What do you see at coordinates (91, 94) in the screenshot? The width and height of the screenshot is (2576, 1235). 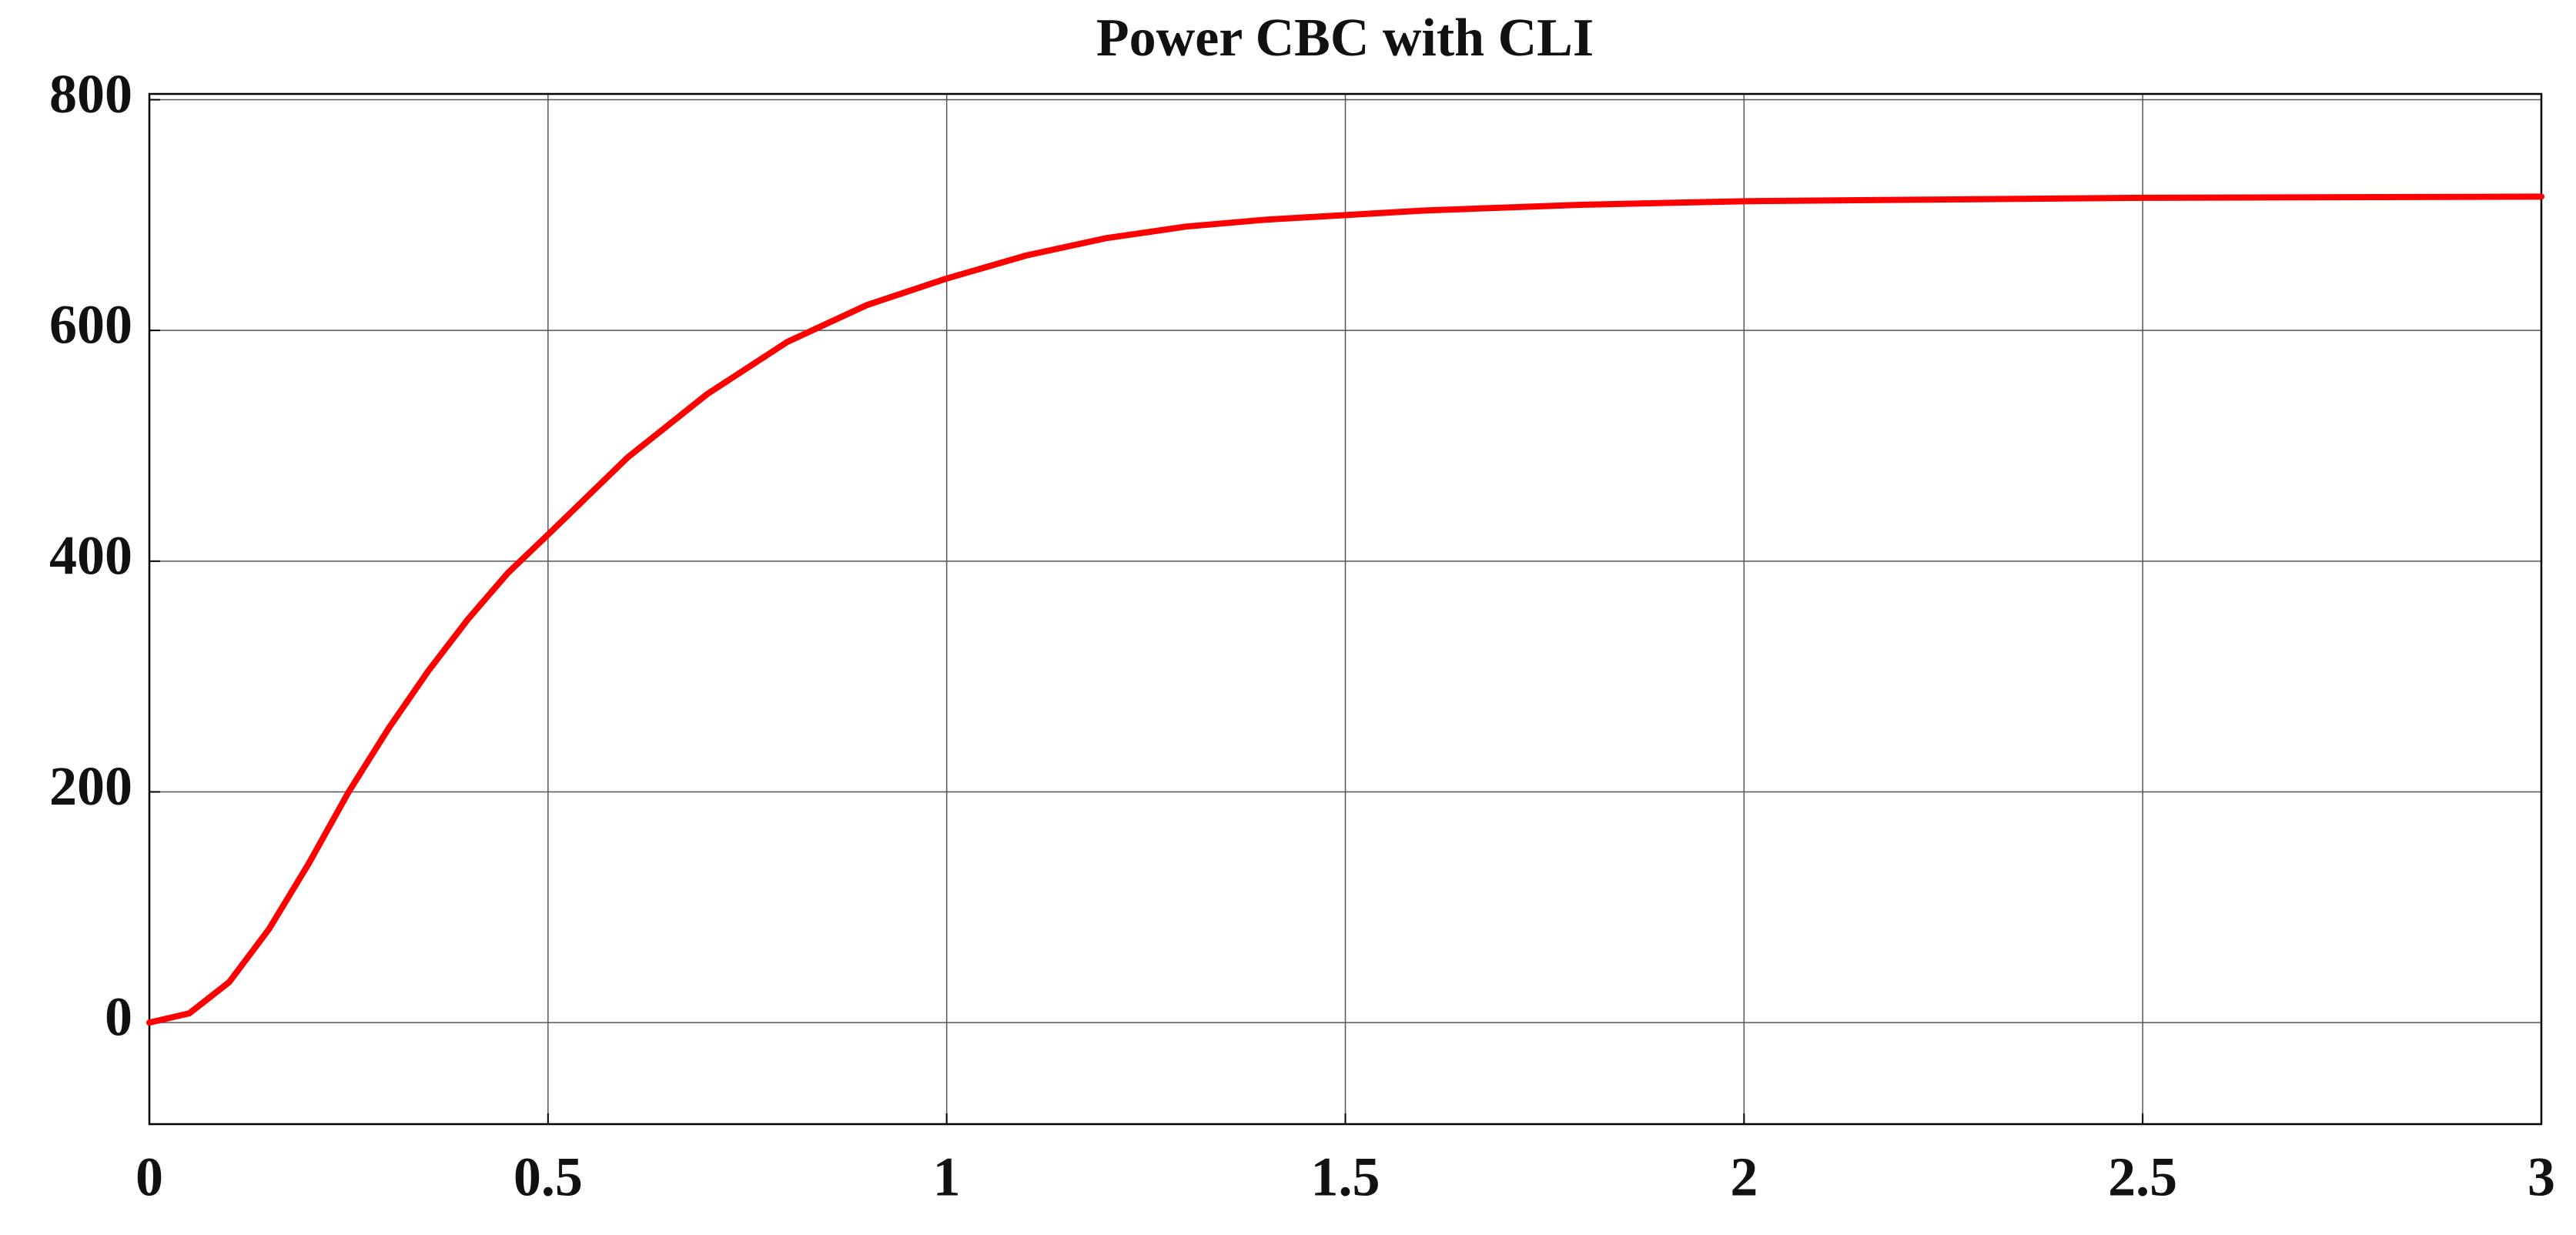 I see `y-tick-label: 800` at bounding box center [91, 94].